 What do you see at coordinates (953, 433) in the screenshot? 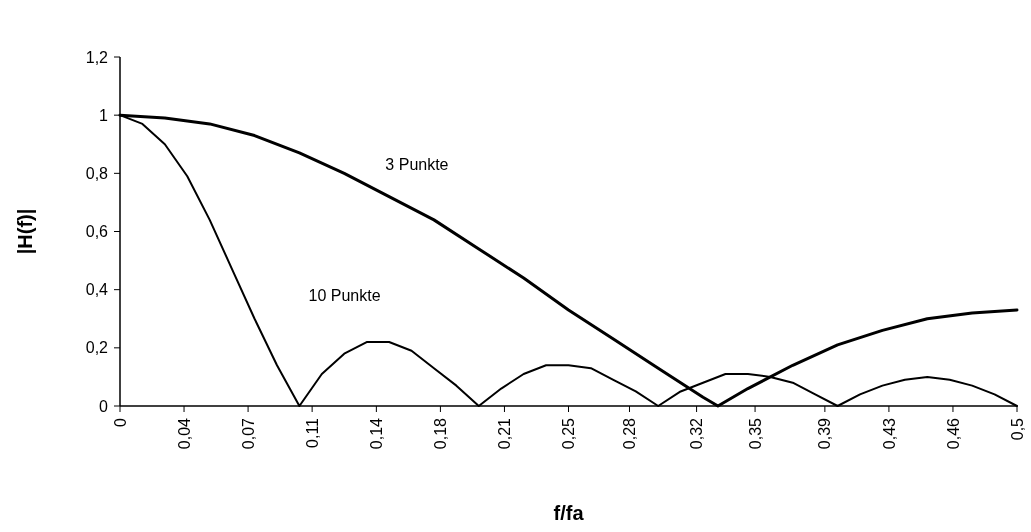
I see `x-tick-label: 0,46` at bounding box center [953, 433].